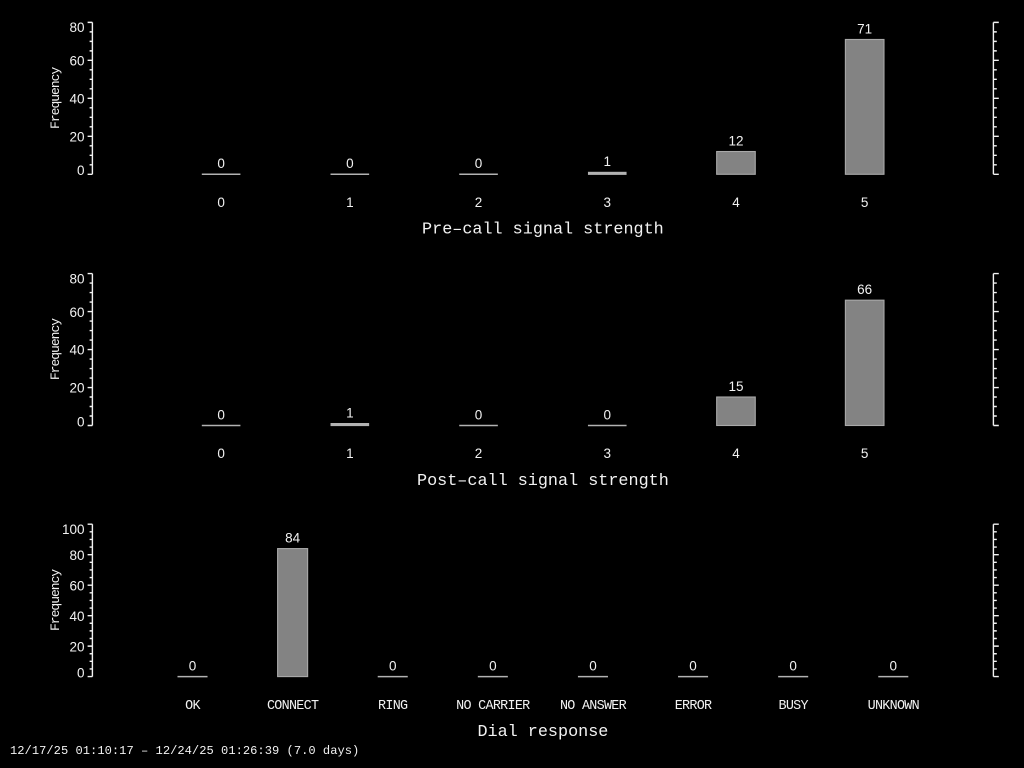 Image resolution: width=1024 pixels, height=768 pixels. What do you see at coordinates (293, 706) in the screenshot?
I see `svg-text: CONNECT` at bounding box center [293, 706].